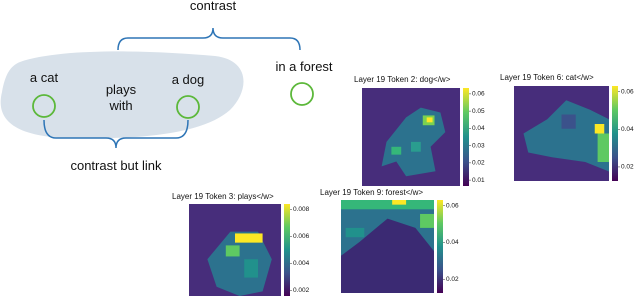  What do you see at coordinates (120, 105) in the screenshot?
I see `node-label: with` at bounding box center [120, 105].